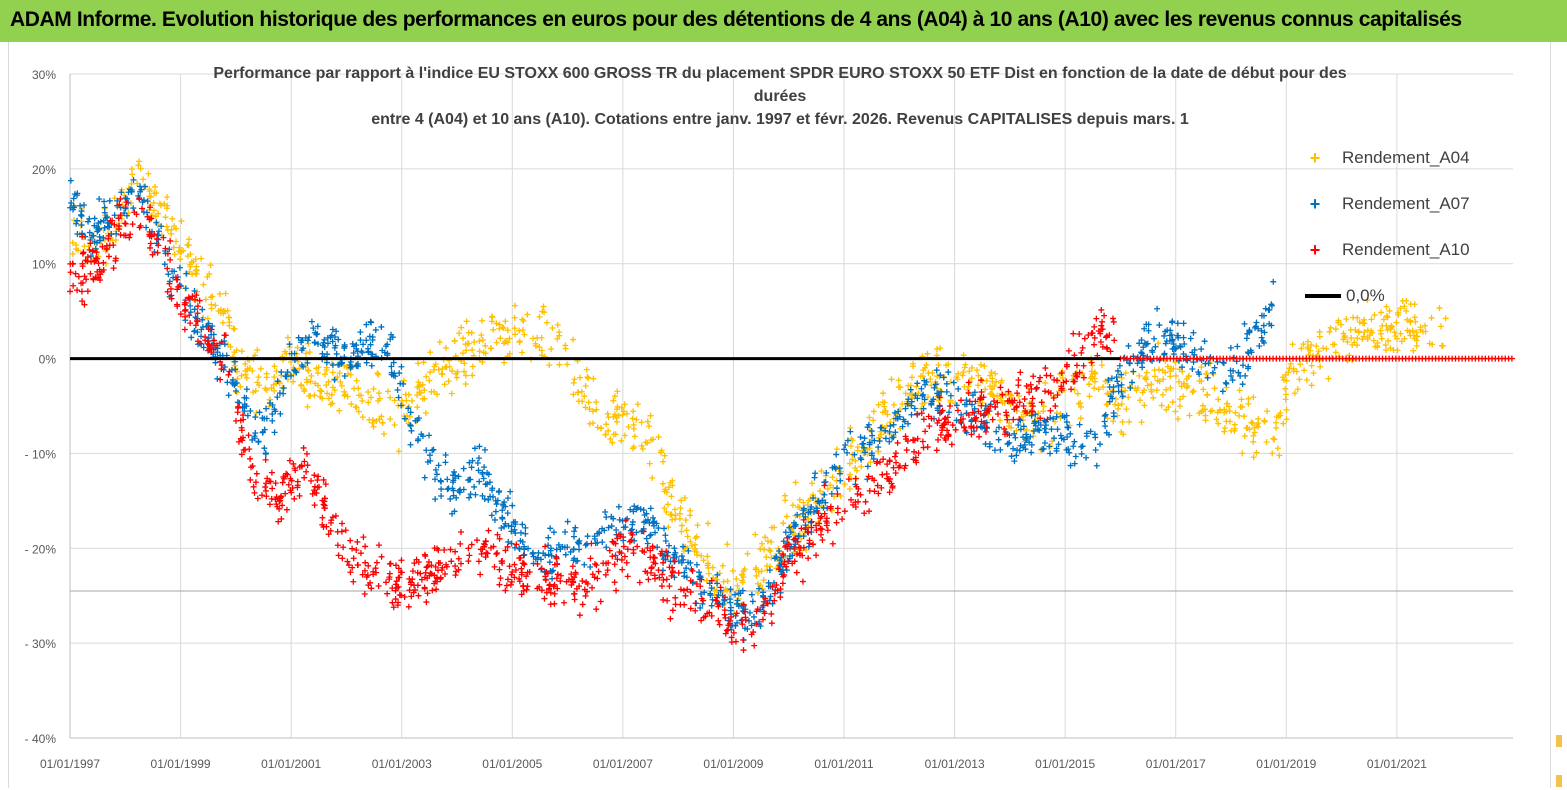 Image resolution: width=1567 pixels, height=790 pixels. I want to click on legend-label-a04: Rendement_A04, so click(1406, 157).